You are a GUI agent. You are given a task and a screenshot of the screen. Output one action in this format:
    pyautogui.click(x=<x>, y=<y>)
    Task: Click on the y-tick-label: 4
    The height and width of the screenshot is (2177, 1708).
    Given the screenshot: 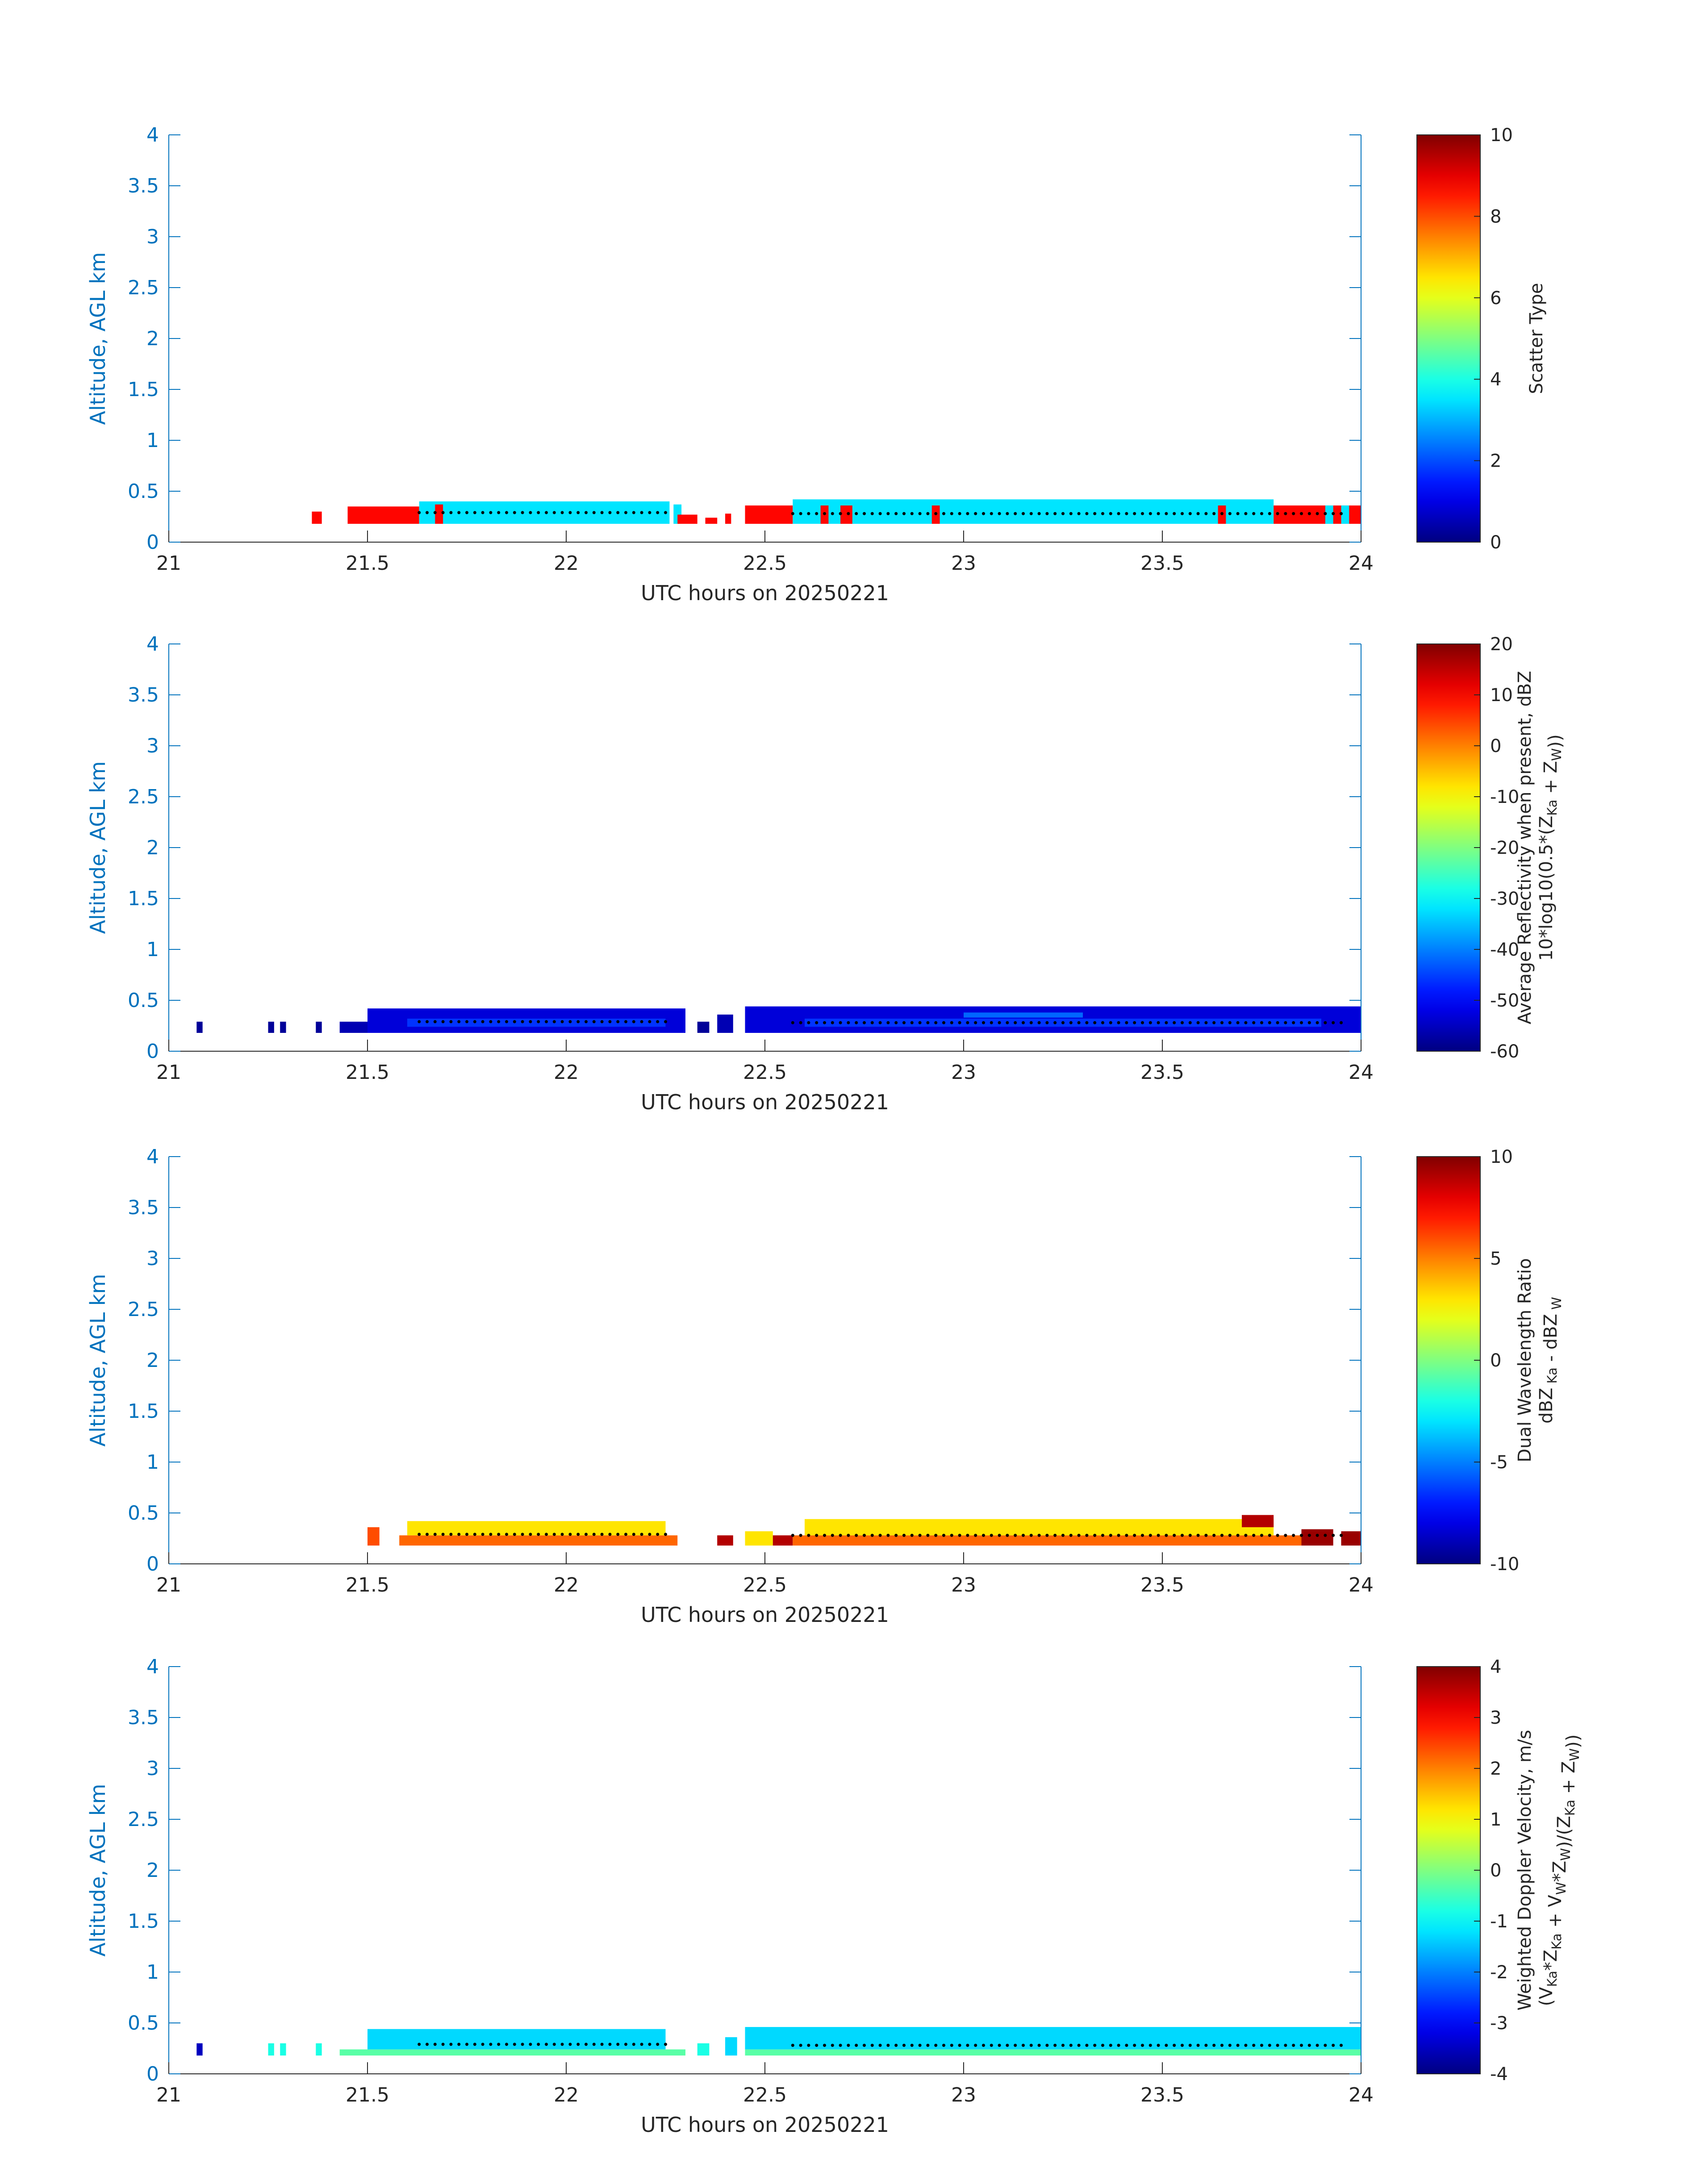 What is the action you would take?
    pyautogui.click(x=152, y=644)
    